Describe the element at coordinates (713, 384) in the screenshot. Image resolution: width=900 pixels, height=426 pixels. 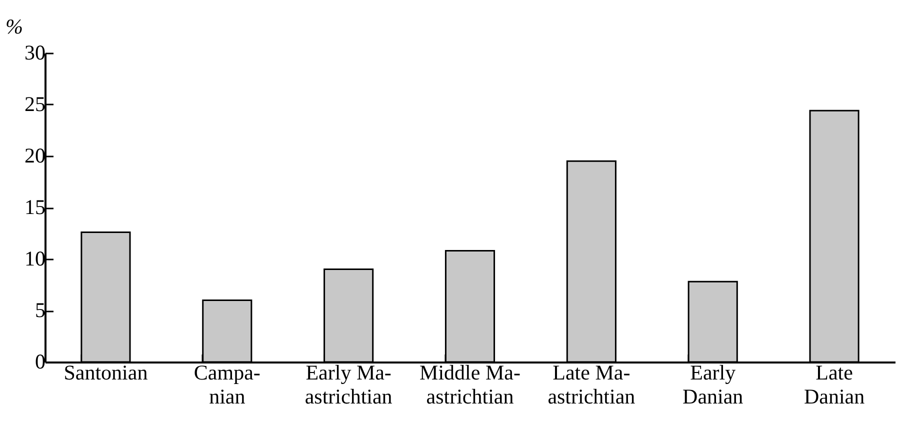
I see `x-tick-label: Early Danian` at that location.